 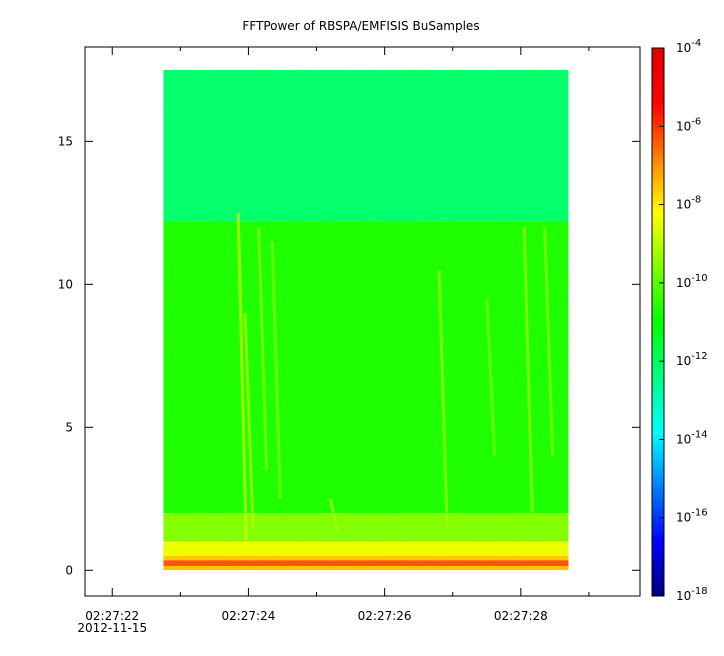 I want to click on x-tick-label: 02:27:26, so click(x=385, y=616).